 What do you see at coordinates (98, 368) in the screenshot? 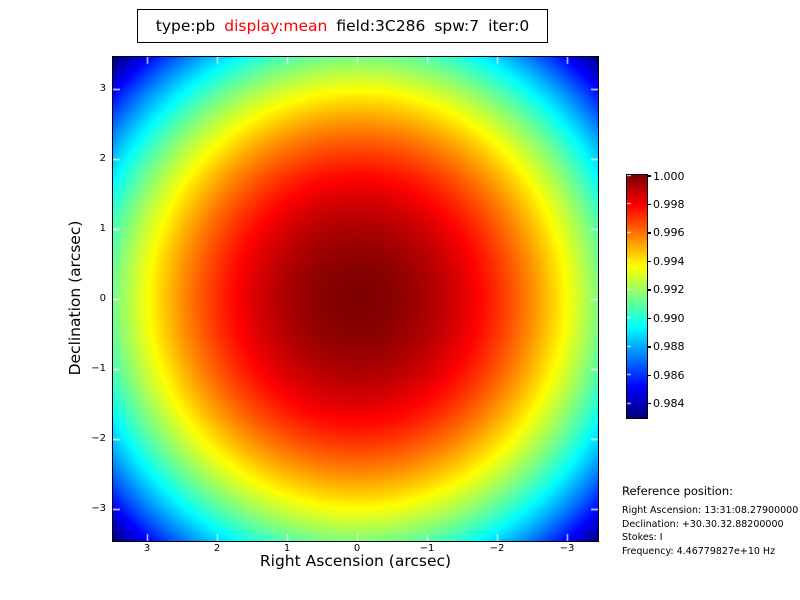
I see `y-tick-label: −1` at bounding box center [98, 368].